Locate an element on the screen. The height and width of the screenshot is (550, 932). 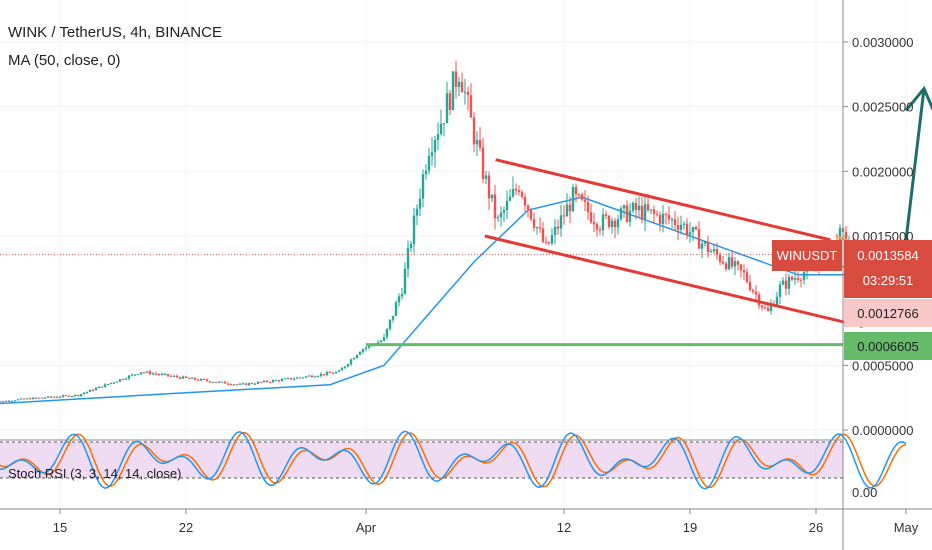
level-2-value: 0.0006605 is located at coordinates (887, 346).